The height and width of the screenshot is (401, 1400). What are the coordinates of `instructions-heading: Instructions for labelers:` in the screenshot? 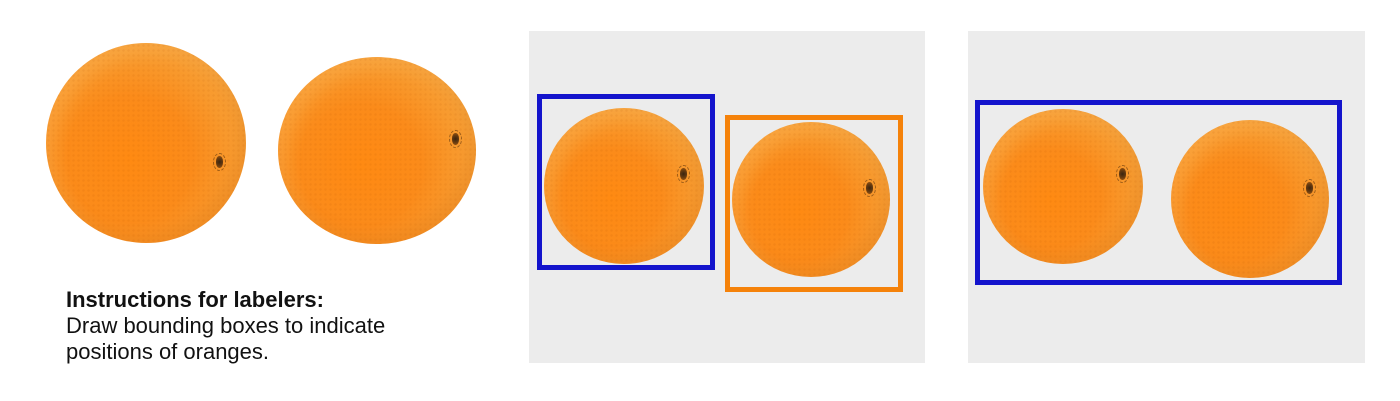 It's located at (195, 299).